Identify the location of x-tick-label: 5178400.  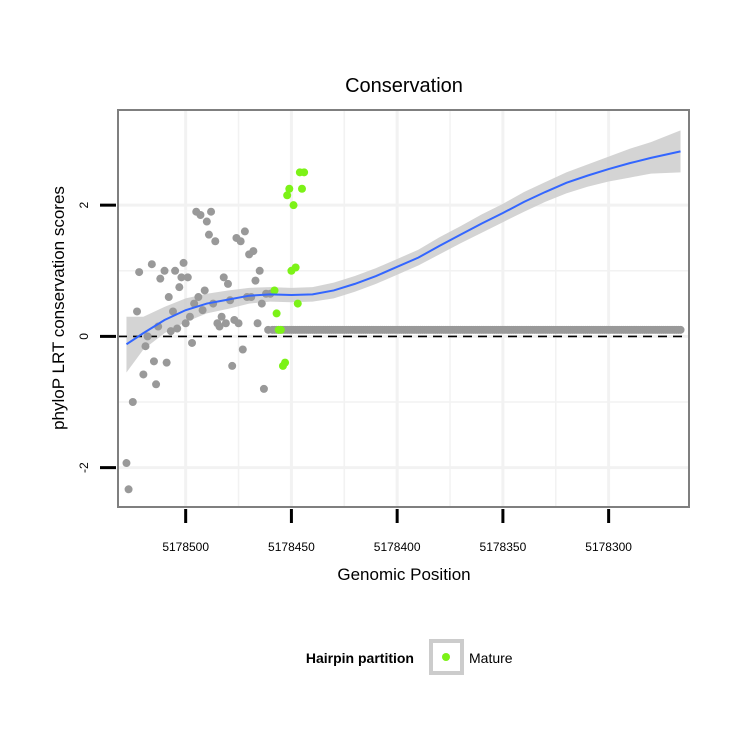
(397, 547).